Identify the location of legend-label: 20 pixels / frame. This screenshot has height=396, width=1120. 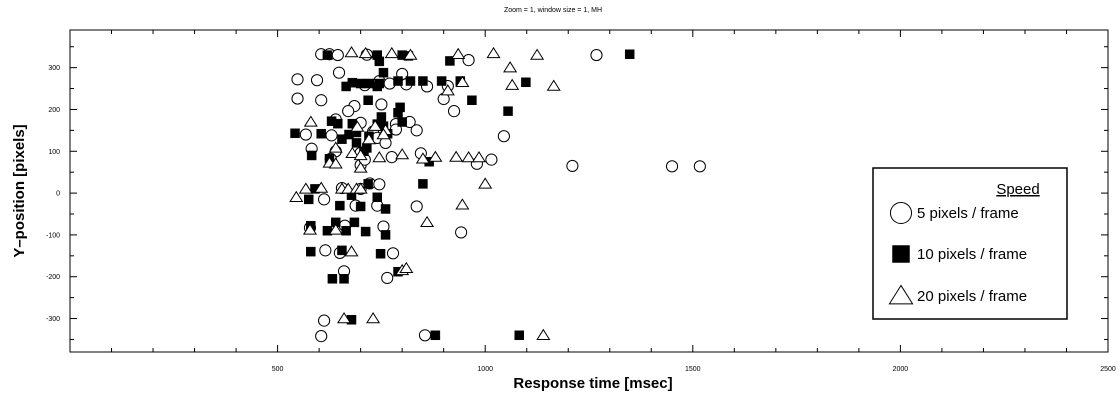
(972, 296).